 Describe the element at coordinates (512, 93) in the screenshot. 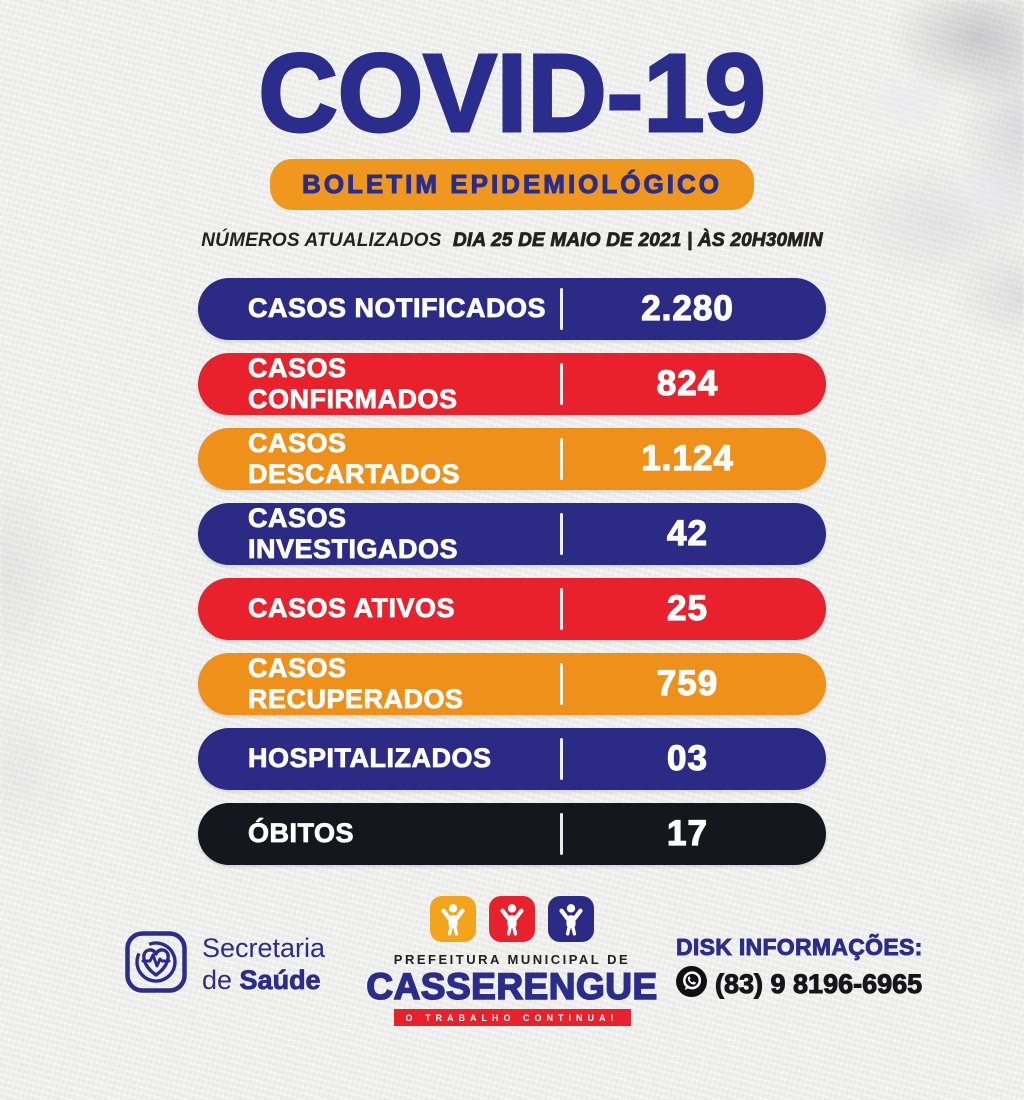

I see `page-title: COVID-19` at that location.